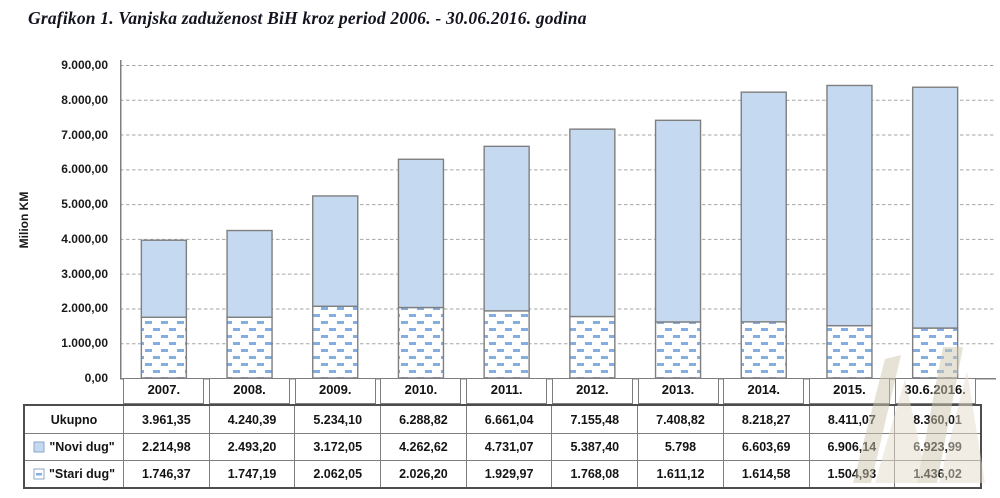 The width and height of the screenshot is (1000, 498). I want to click on table-value-cell: 4.240,39, so click(251, 419).